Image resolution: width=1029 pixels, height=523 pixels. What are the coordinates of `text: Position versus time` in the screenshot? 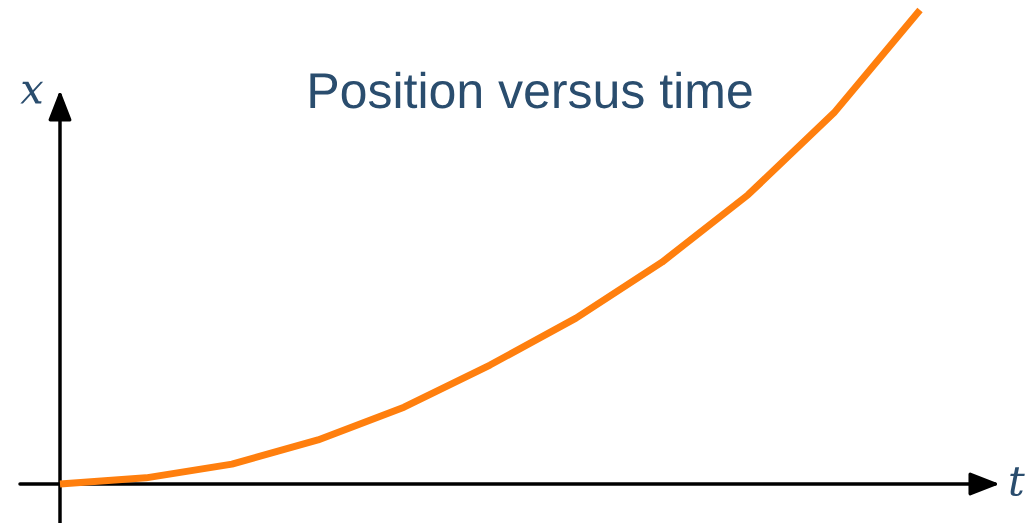 It's located at (531, 90).